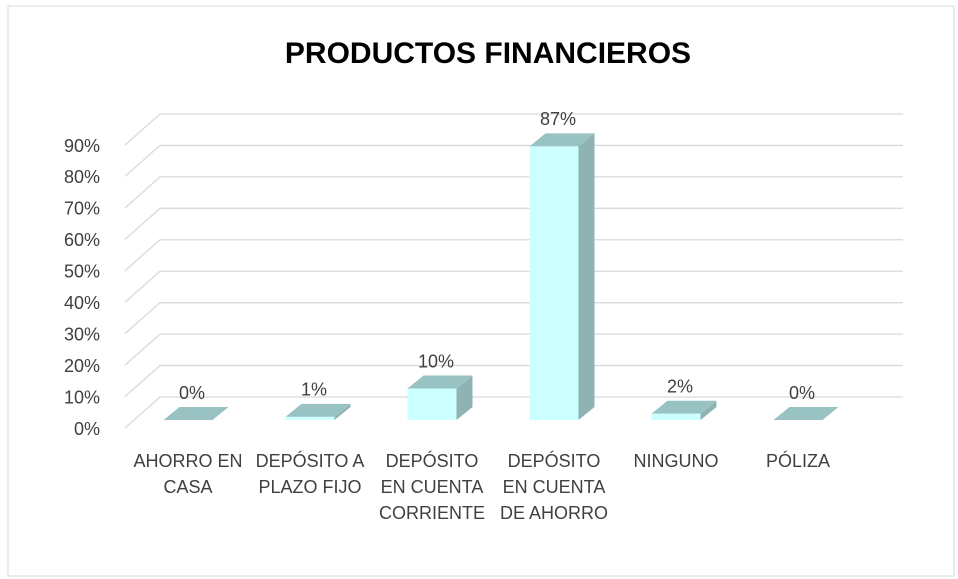  I want to click on y-tick-label: 70%, so click(82, 209).